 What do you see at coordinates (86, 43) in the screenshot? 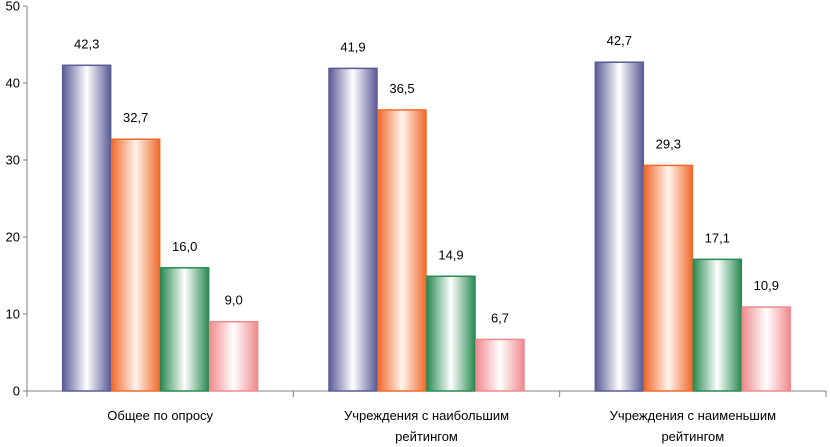
I see `data-label: 42,3` at bounding box center [86, 43].